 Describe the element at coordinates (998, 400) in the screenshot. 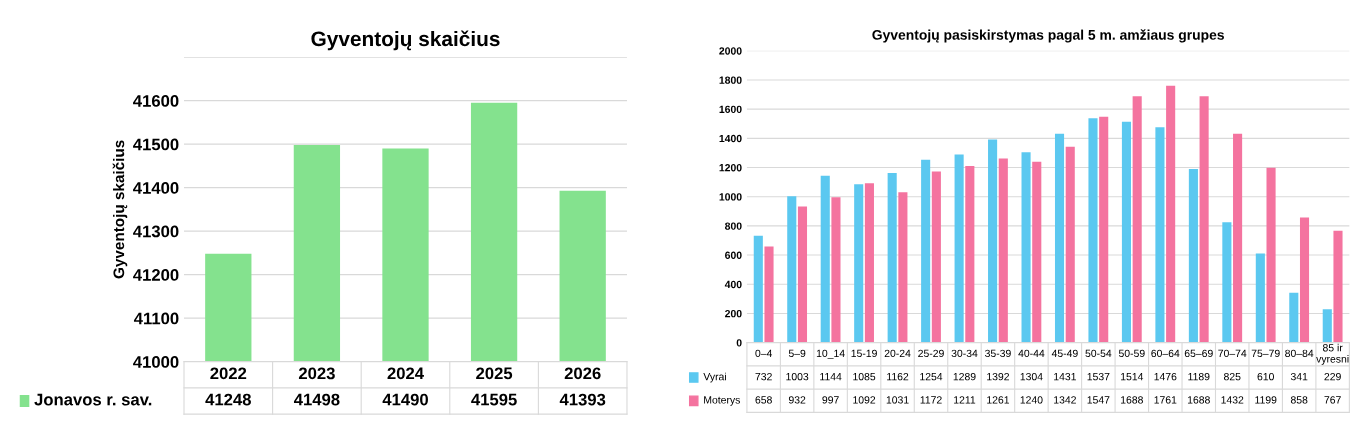

I see `data-label: 1261` at that location.